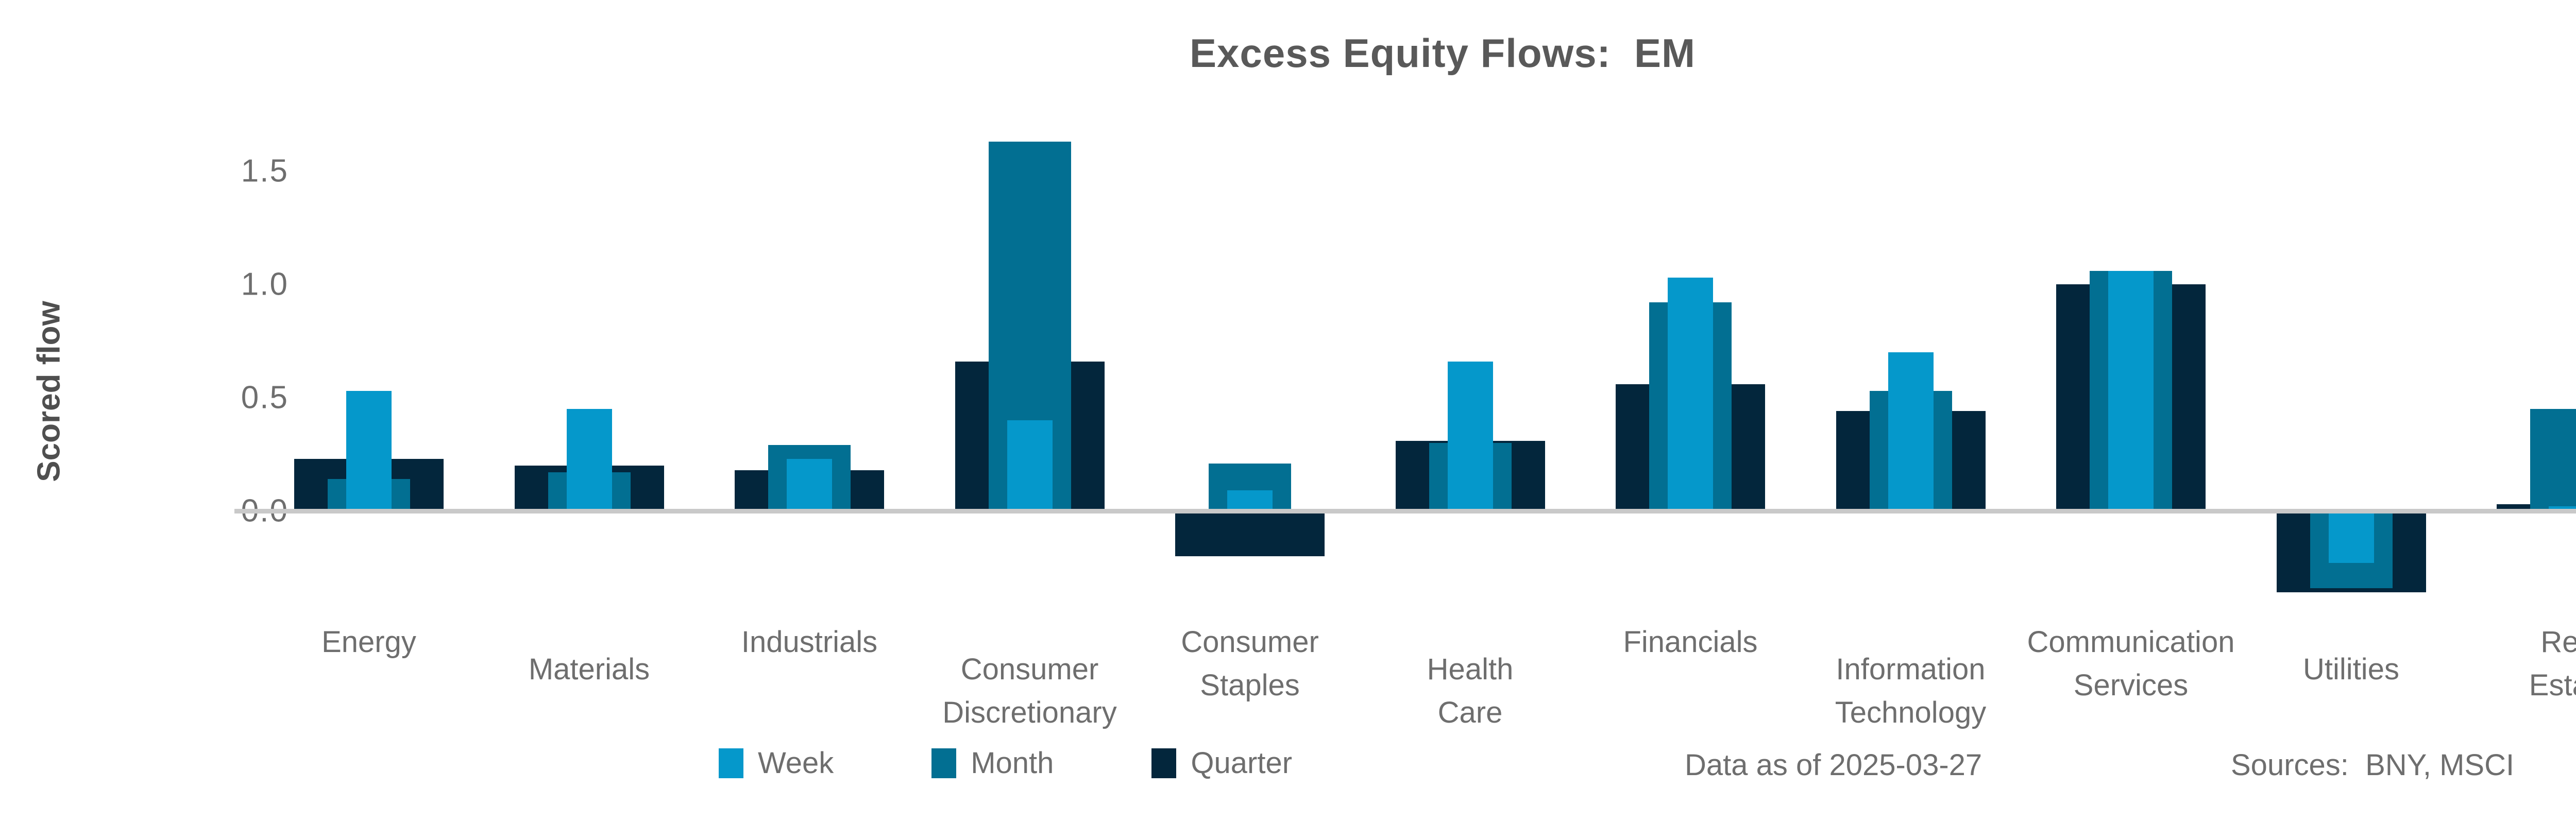  Describe the element at coordinates (369, 642) in the screenshot. I see `category-label-0: Energy` at that location.